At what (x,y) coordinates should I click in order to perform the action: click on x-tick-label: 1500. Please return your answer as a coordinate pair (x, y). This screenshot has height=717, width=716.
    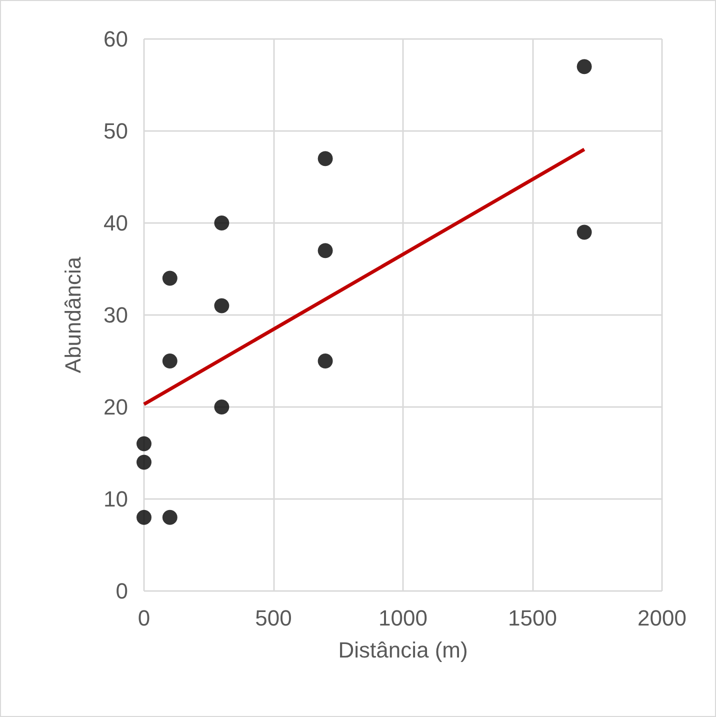
    Looking at the image, I should click on (532, 618).